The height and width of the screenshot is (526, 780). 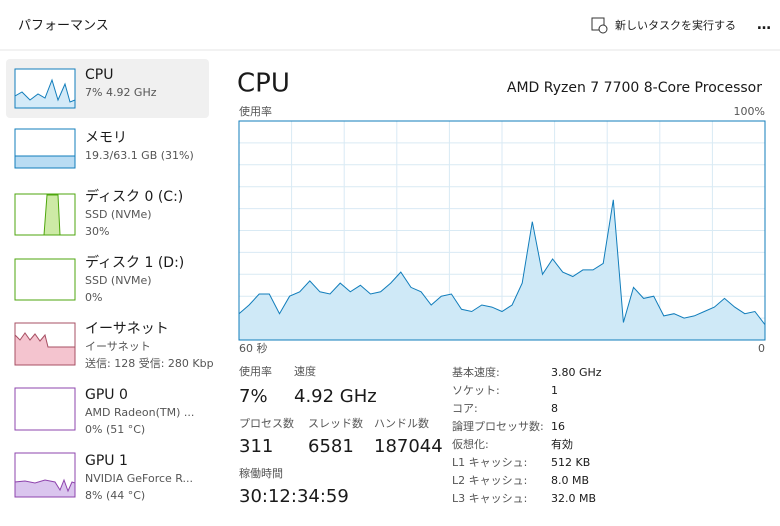 What do you see at coordinates (576, 372) in the screenshot?
I see `spec-value: 3.80 GHz` at bounding box center [576, 372].